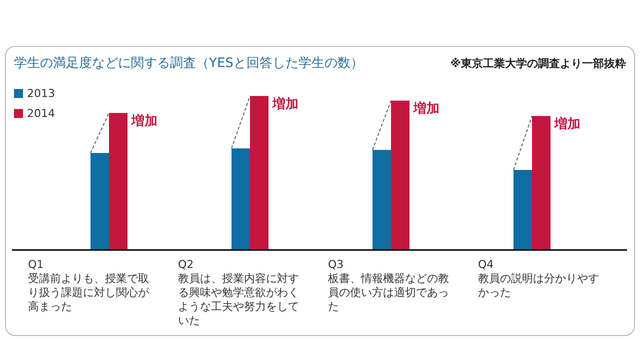  Describe the element at coordinates (89, 286) in the screenshot. I see `x-tick-label: Q1 受講前よりも、授業で取り扱う課題に対し関心が高まった` at that location.